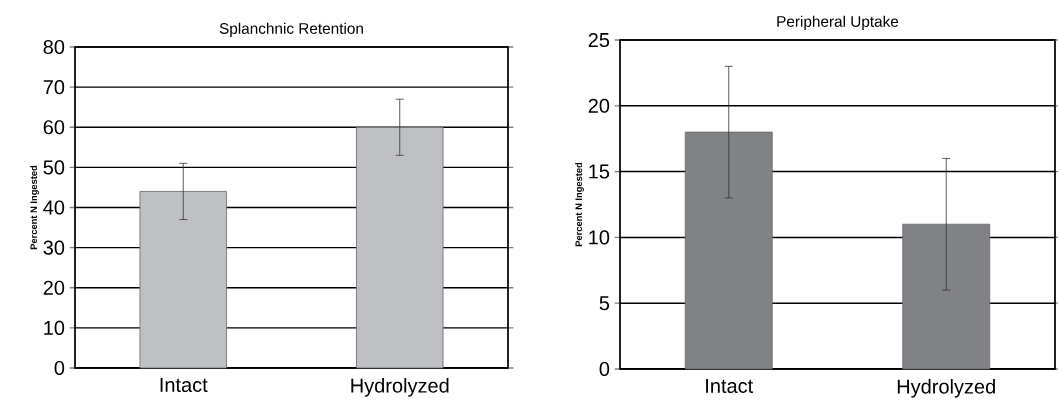  Describe the element at coordinates (291, 29) in the screenshot. I see `chart-title: Splanchnic Retention` at that location.